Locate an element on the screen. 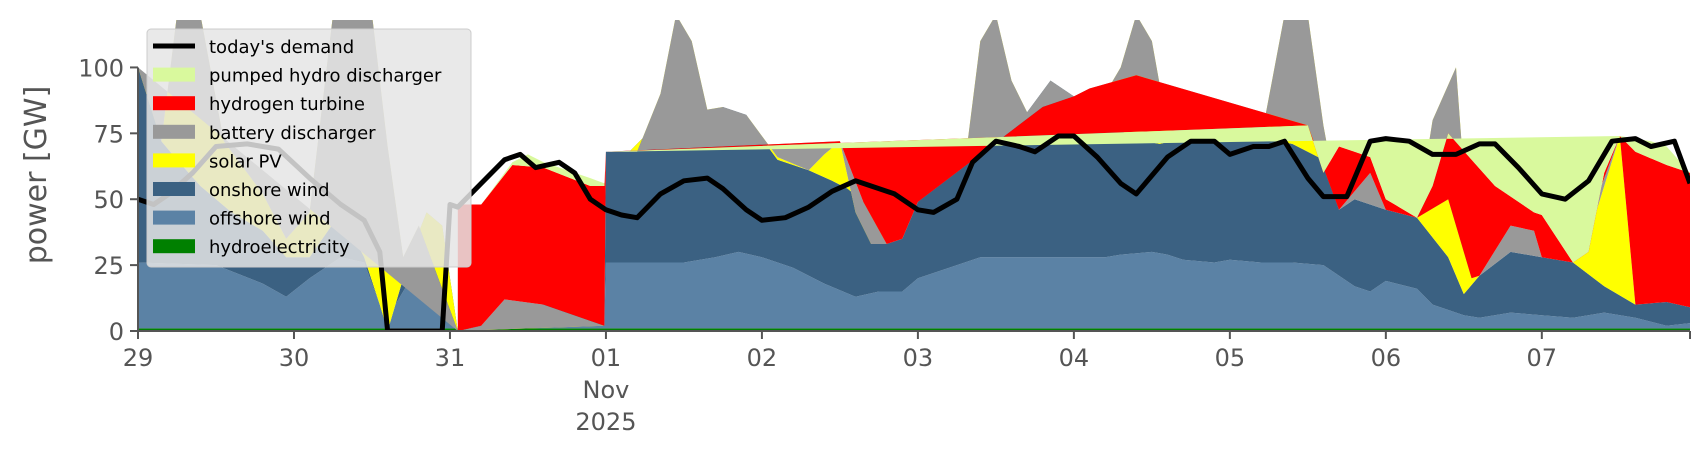 Image resolution: width=1706 pixels, height=460 pixels. x-tick-label: 07 is located at coordinates (1542, 358).